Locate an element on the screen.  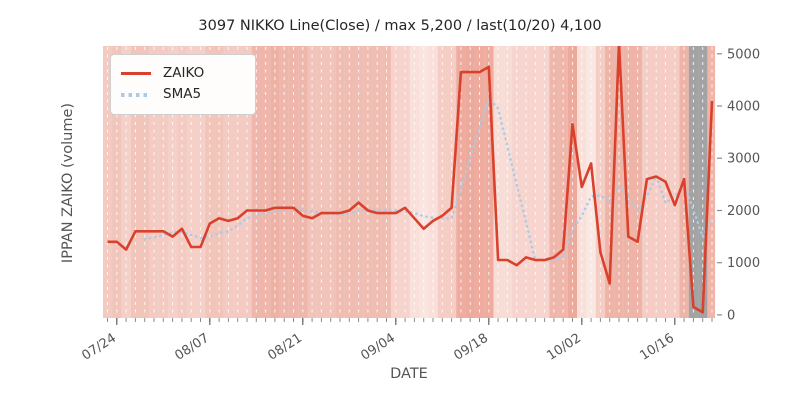
legend-label-zaiko: ZAIKO is located at coordinates (184, 73).